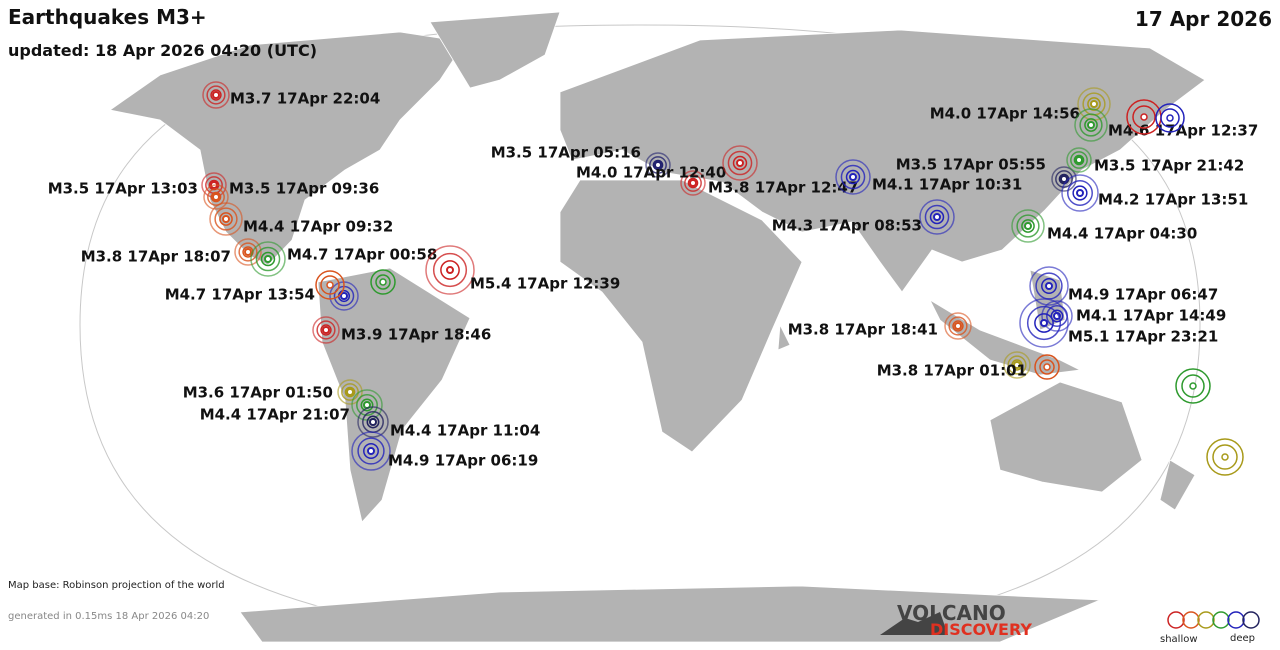 The image size is (1280, 650). I want to click on quake-label: M4.9 17Apr 06:19, so click(463, 461).